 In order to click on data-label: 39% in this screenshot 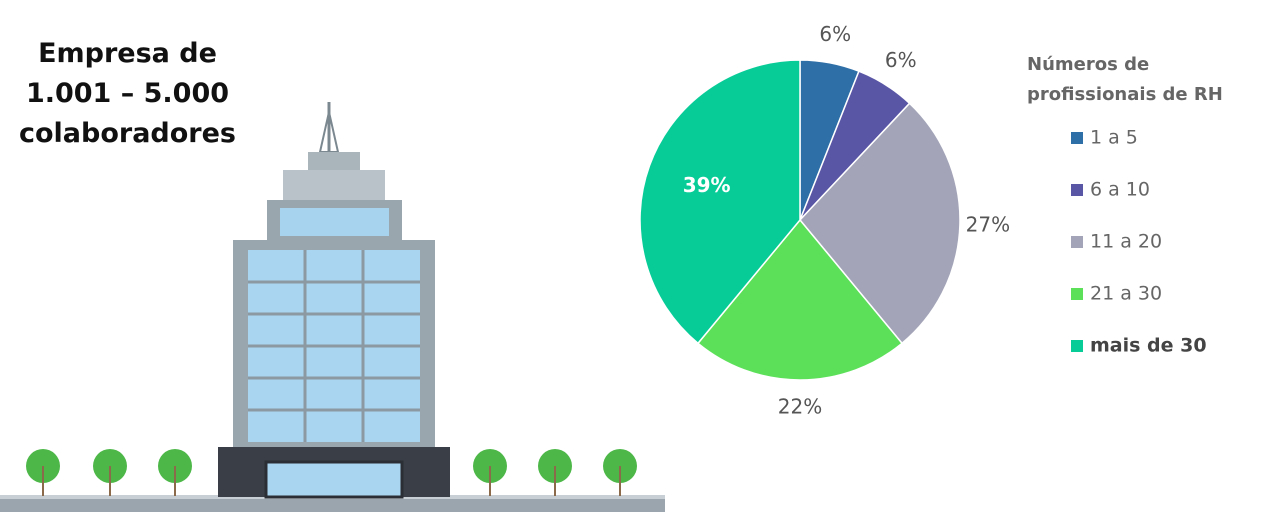, I will do `click(707, 185)`.